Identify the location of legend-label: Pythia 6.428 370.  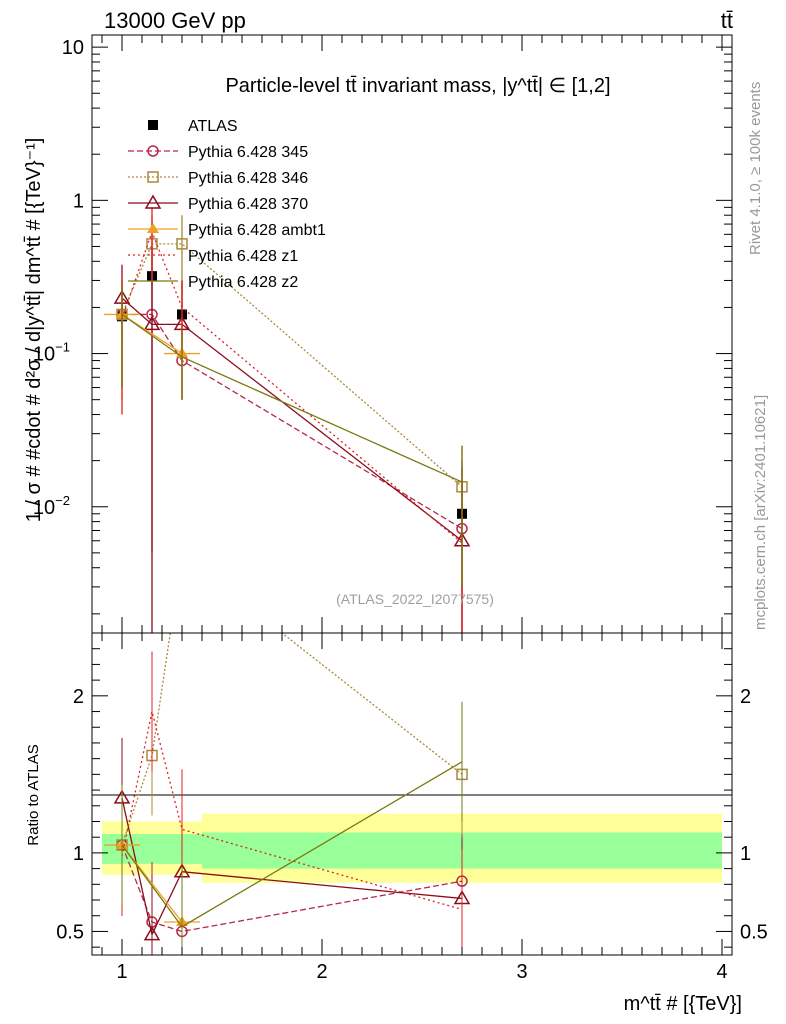
(248, 204).